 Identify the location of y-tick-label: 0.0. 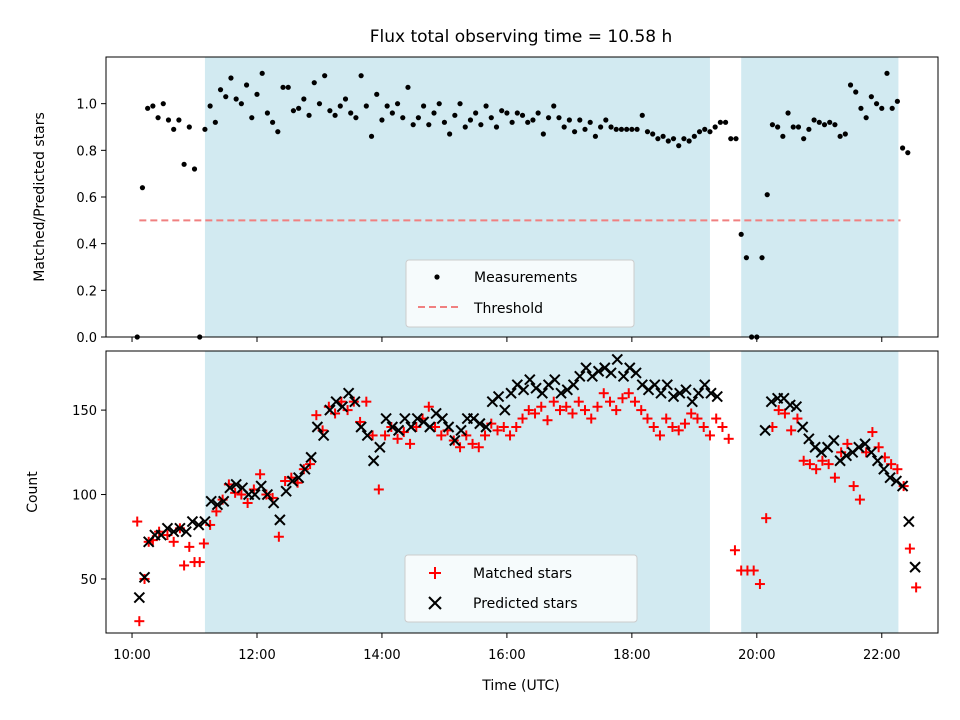
(86, 338).